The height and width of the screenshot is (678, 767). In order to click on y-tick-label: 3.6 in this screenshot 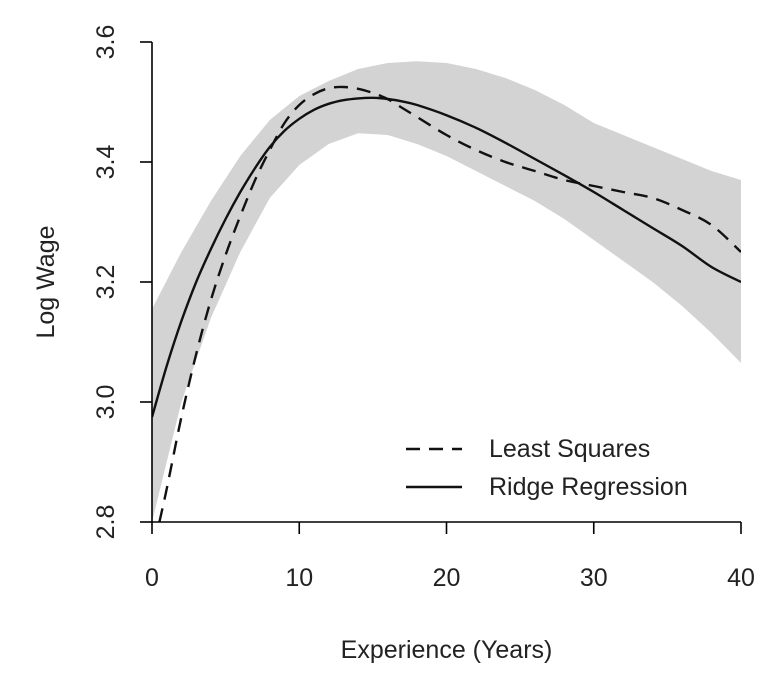, I will do `click(106, 42)`.